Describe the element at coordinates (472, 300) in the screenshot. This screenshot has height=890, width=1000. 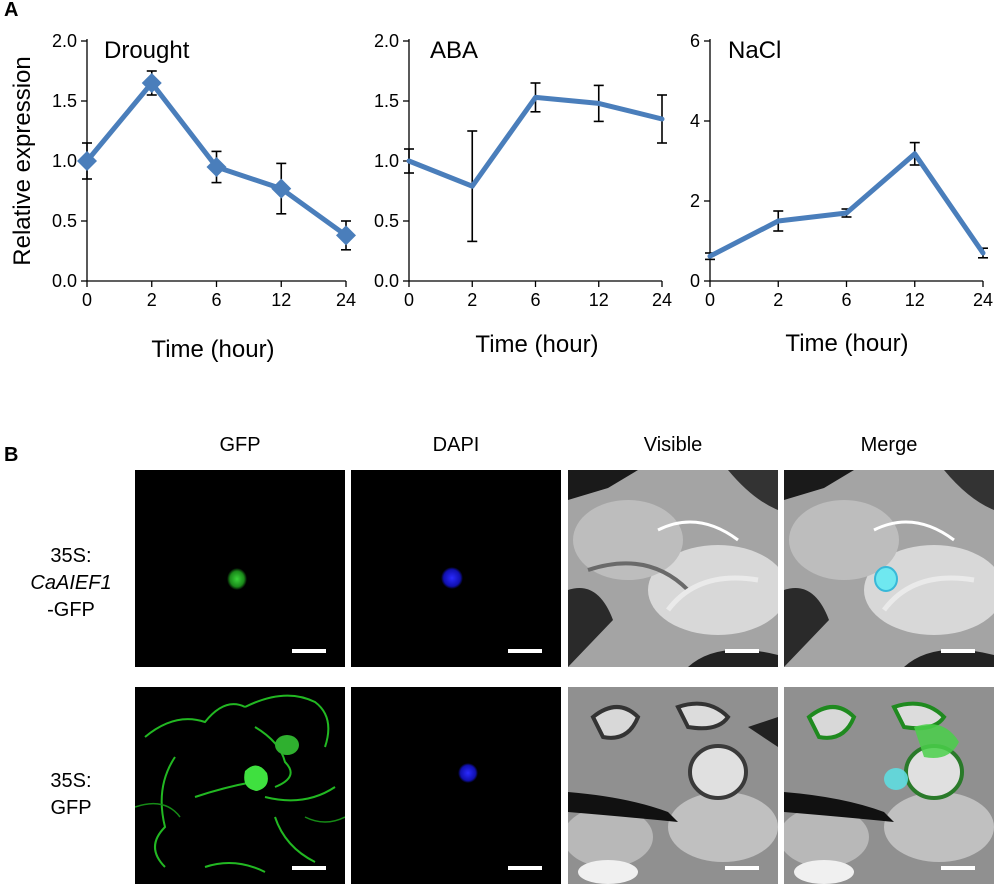
I see `chart2-x-tick-label: 2` at that location.